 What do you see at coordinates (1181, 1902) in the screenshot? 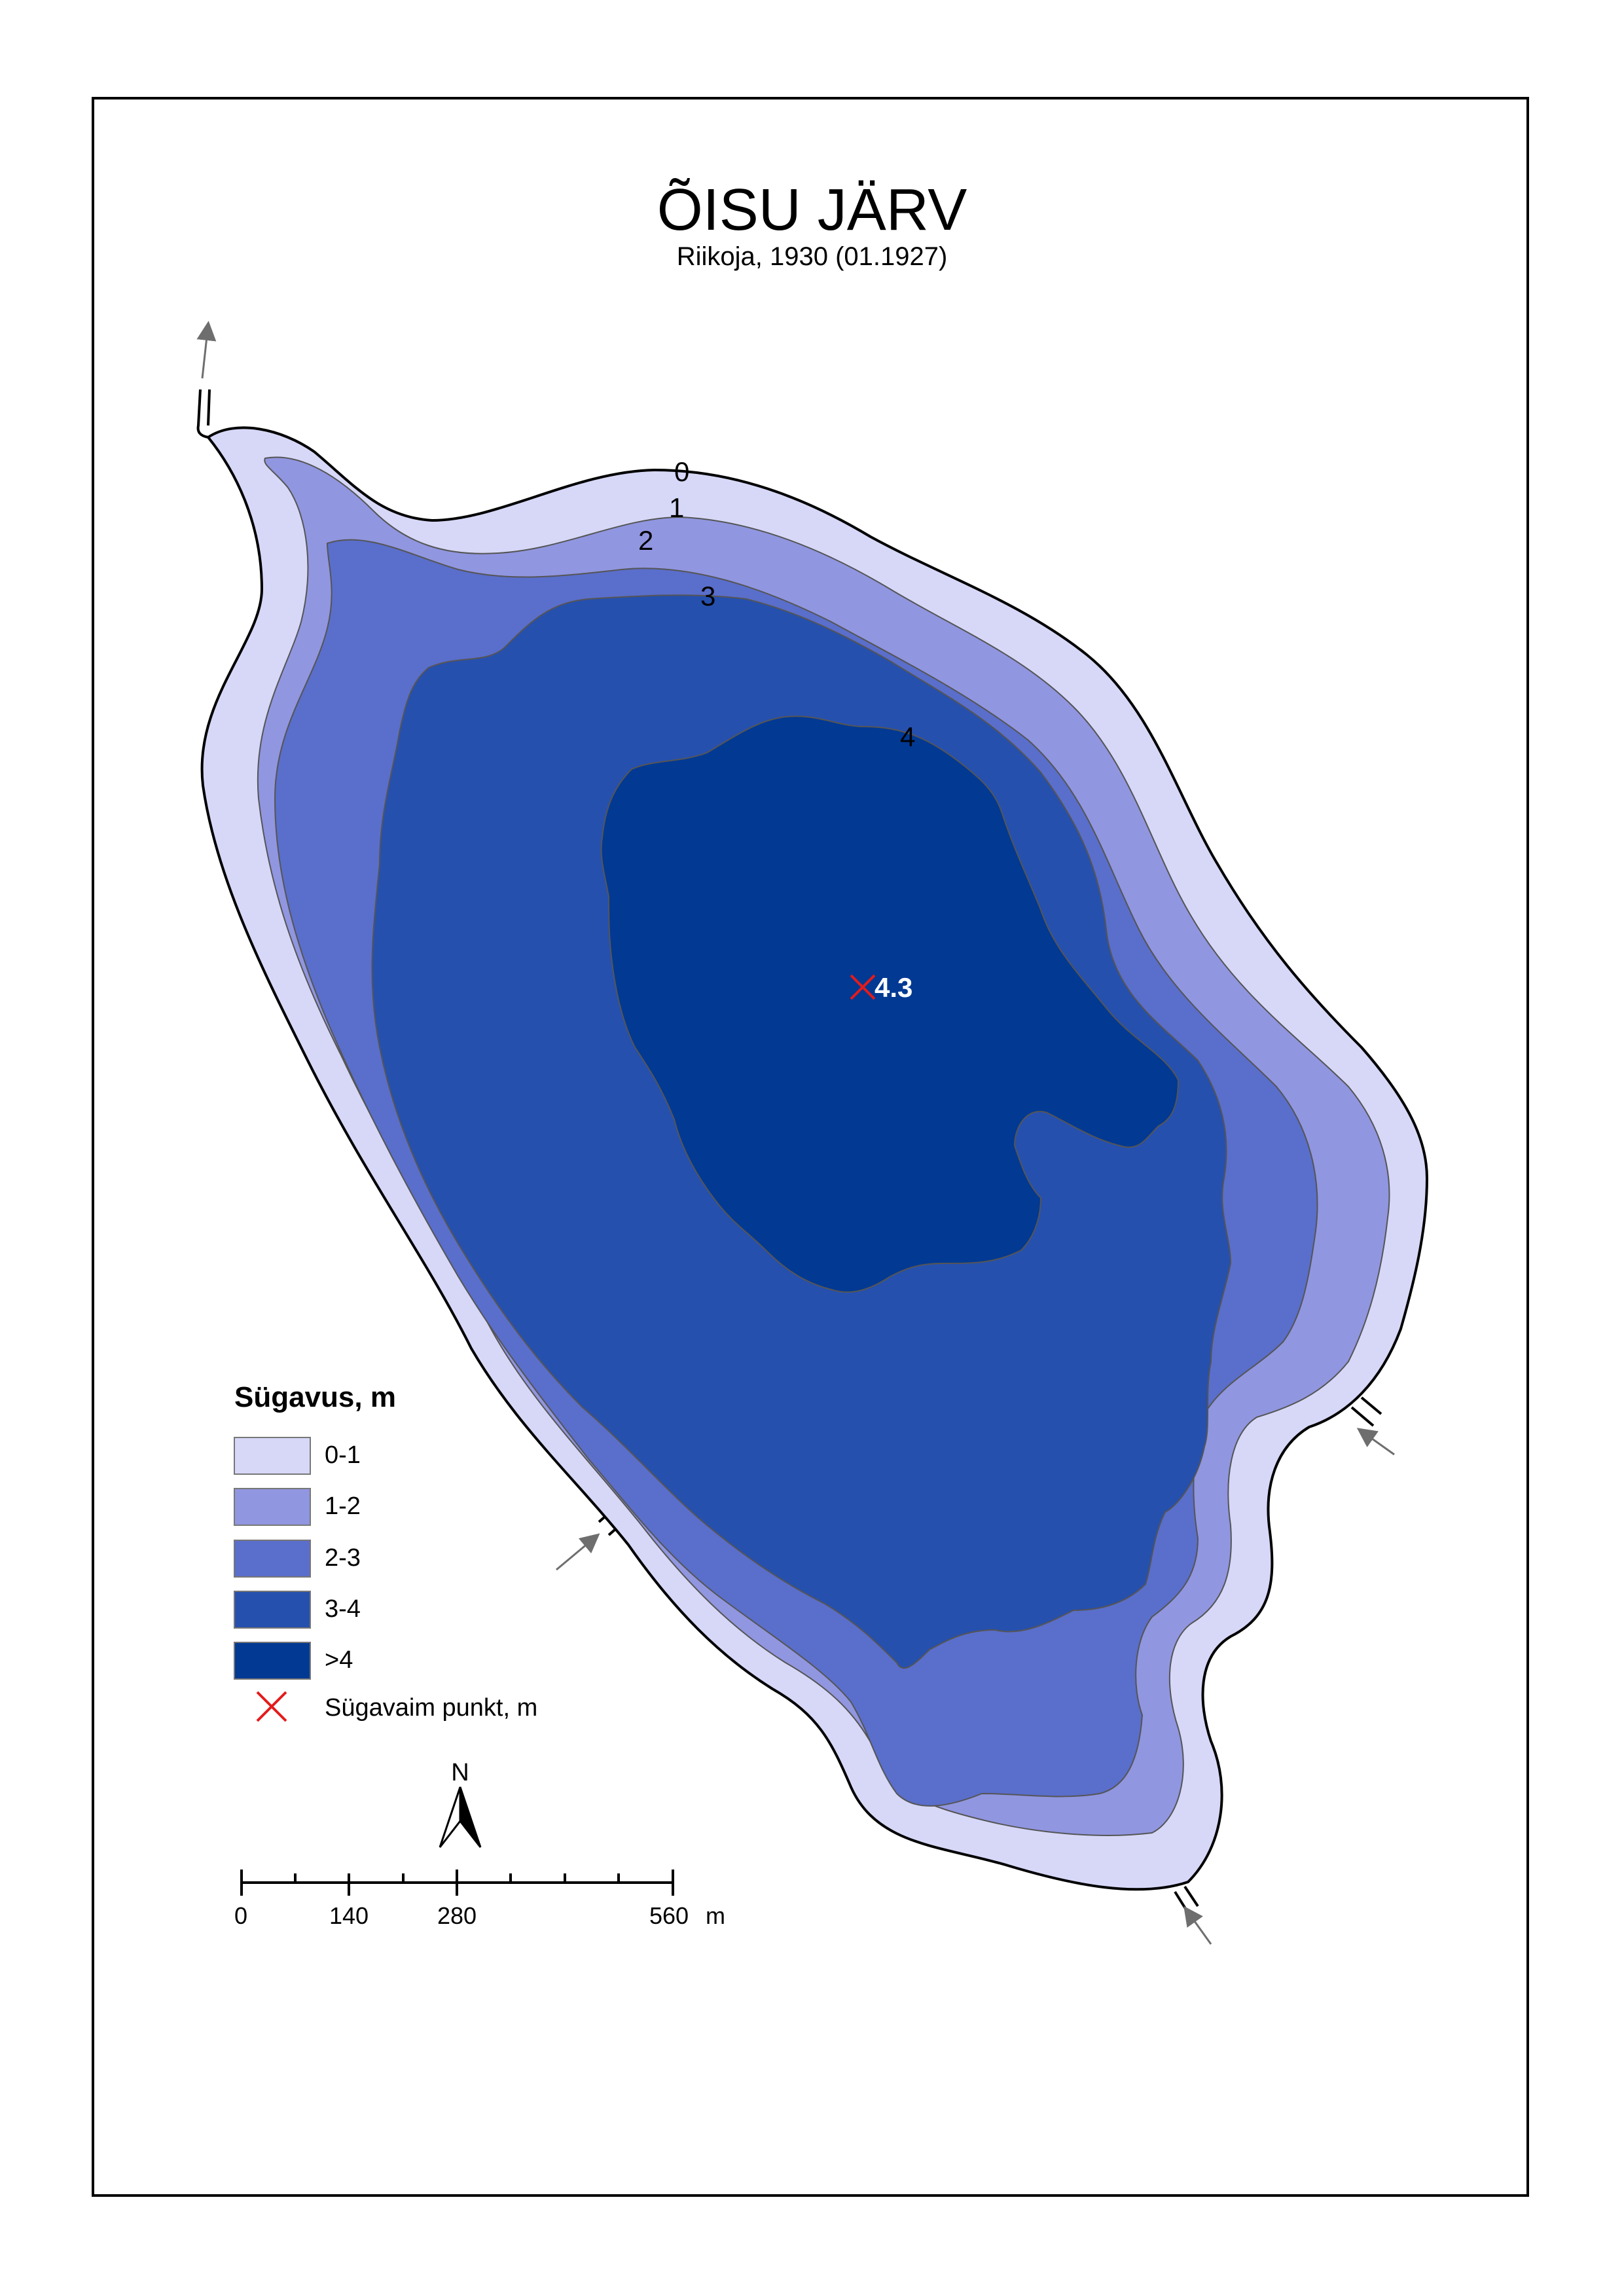
I see `inflow-channel-se` at bounding box center [1181, 1902].